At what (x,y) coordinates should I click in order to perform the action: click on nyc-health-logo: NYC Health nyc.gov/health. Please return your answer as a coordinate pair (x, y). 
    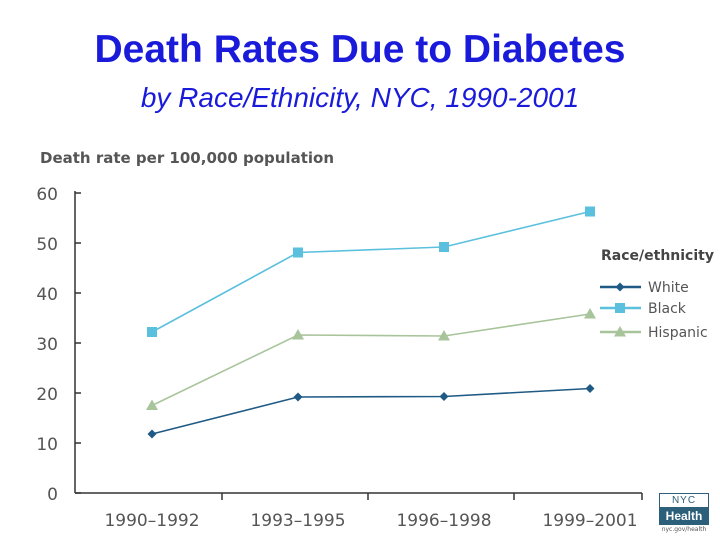
    Looking at the image, I should click on (684, 514).